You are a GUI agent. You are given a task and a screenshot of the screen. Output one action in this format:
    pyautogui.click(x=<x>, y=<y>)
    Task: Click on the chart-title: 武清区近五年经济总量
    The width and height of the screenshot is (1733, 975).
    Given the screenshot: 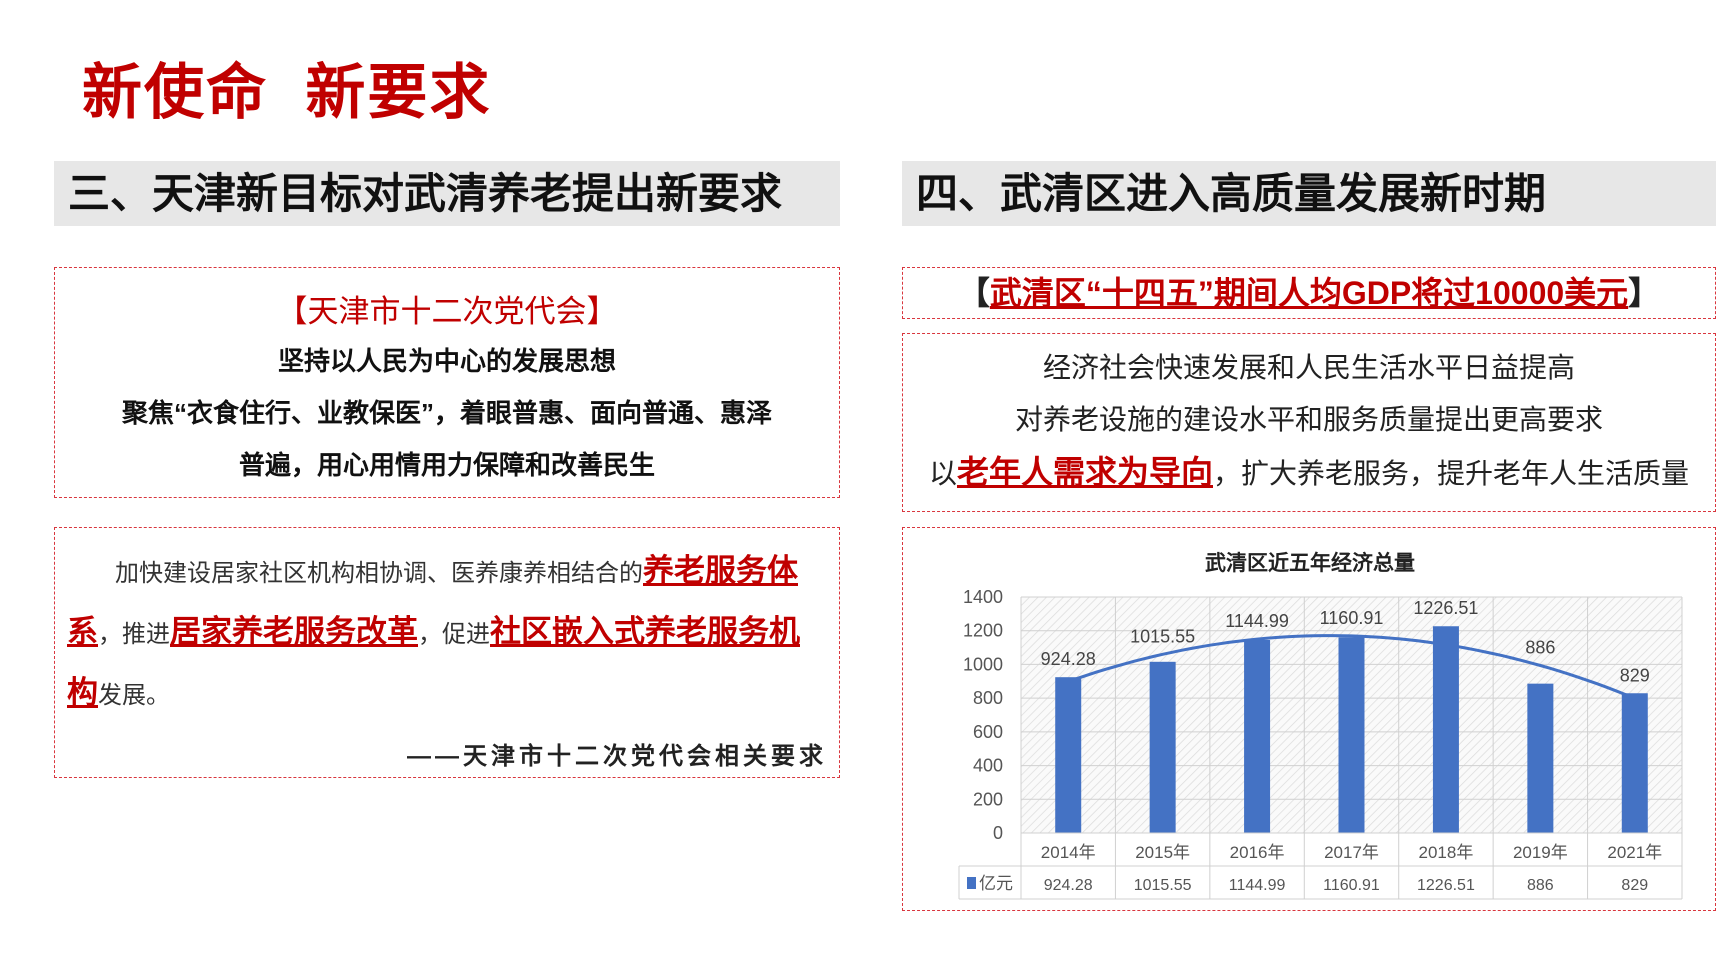 What is the action you would take?
    pyautogui.click(x=1310, y=563)
    